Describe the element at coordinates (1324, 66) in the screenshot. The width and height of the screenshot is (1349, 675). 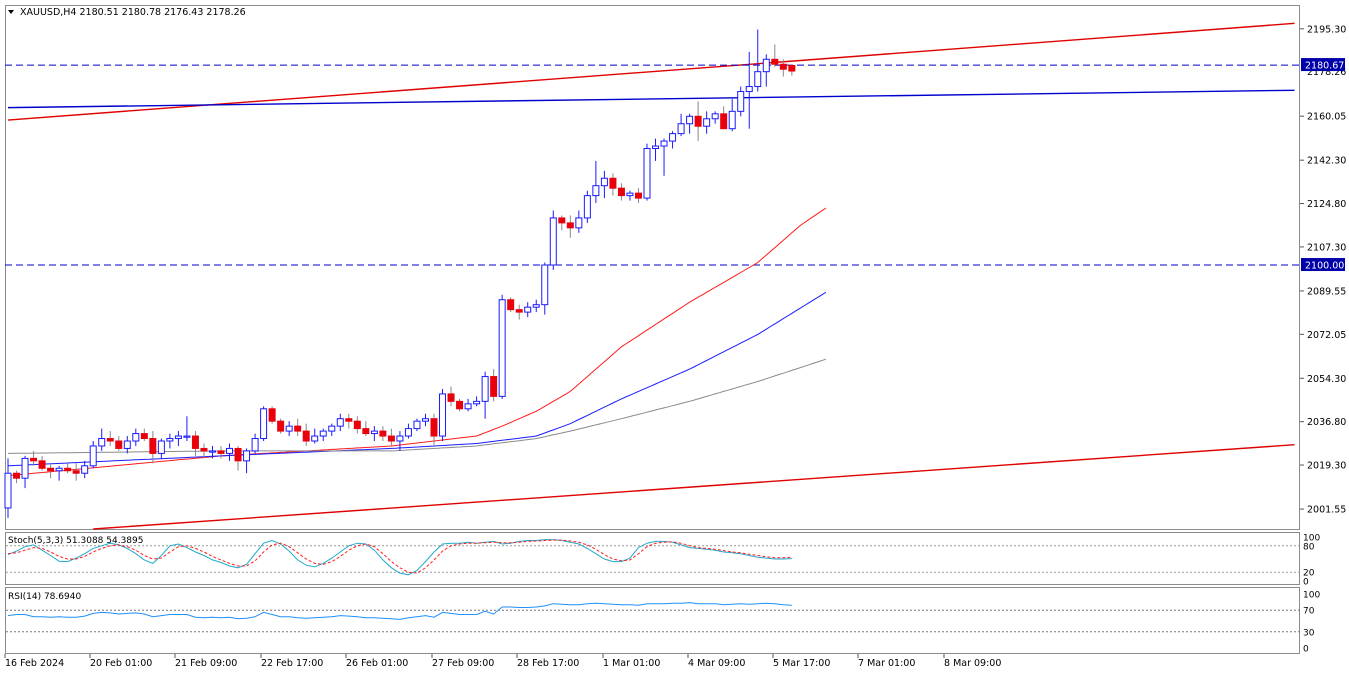
I see `price-level-box-label: 2180.67` at that location.